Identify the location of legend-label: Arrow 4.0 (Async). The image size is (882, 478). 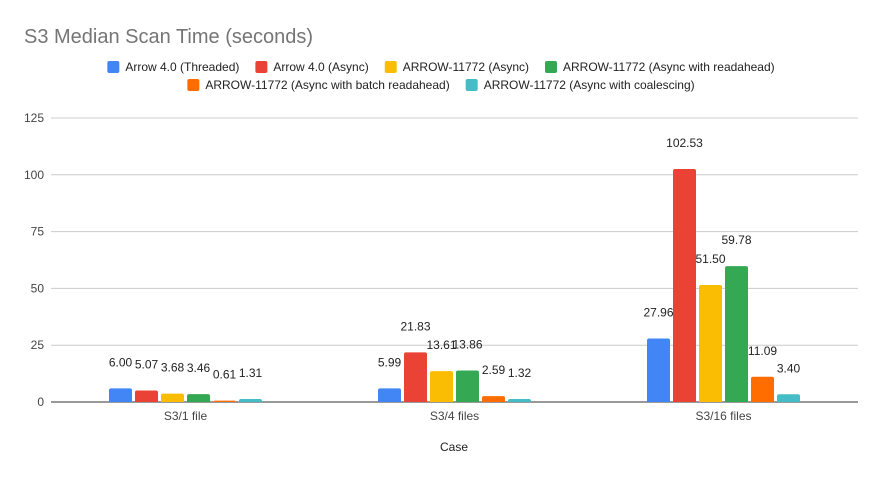
(320, 67).